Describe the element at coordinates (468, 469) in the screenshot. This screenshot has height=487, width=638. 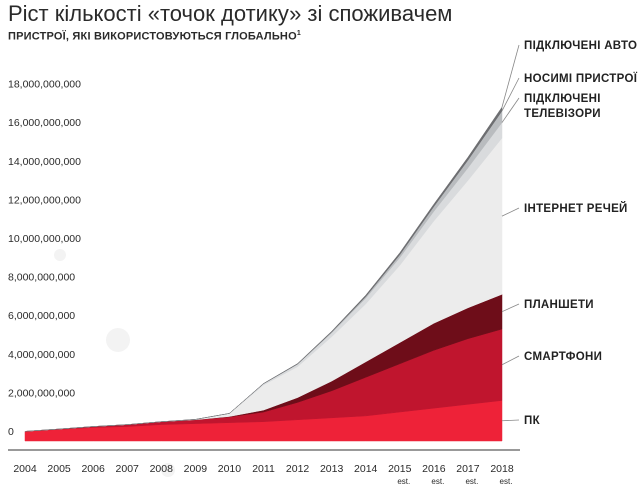
I see `x-tick-label: 2017` at that location.